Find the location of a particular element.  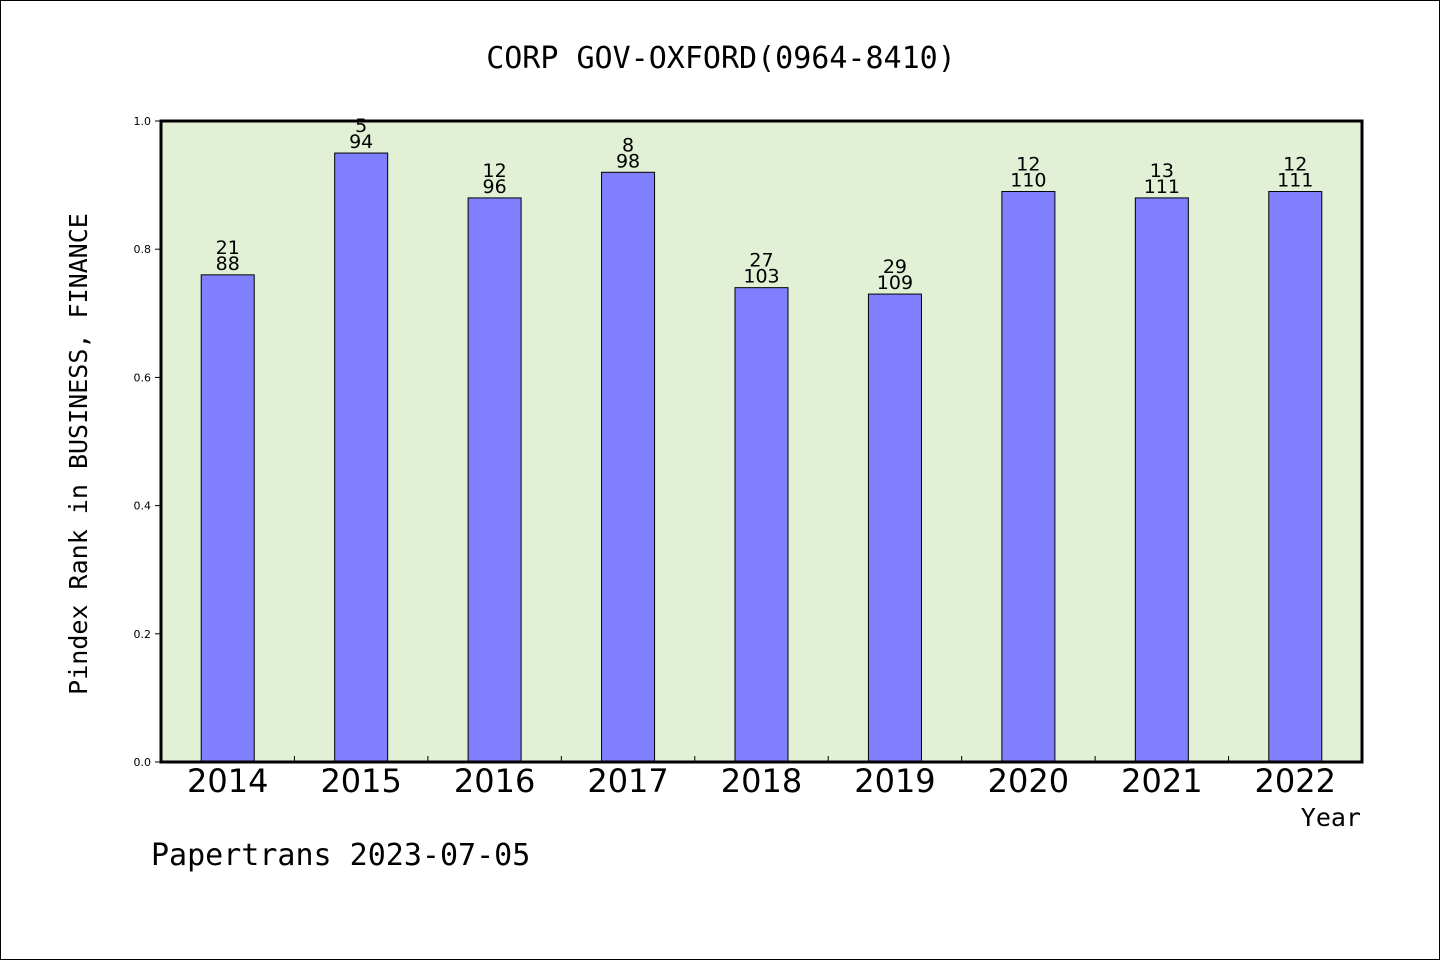

x-tick-label-2021: 2021 is located at coordinates (1161, 781).